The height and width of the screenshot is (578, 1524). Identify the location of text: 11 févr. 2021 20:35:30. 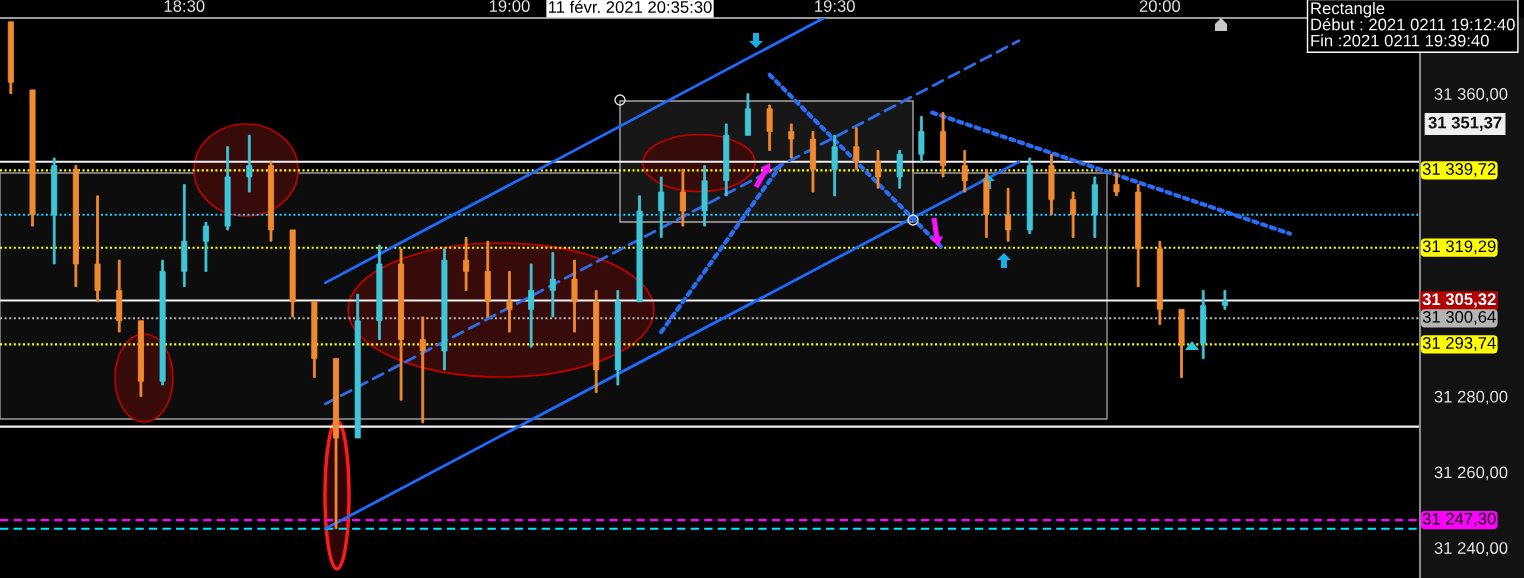
(630, 6).